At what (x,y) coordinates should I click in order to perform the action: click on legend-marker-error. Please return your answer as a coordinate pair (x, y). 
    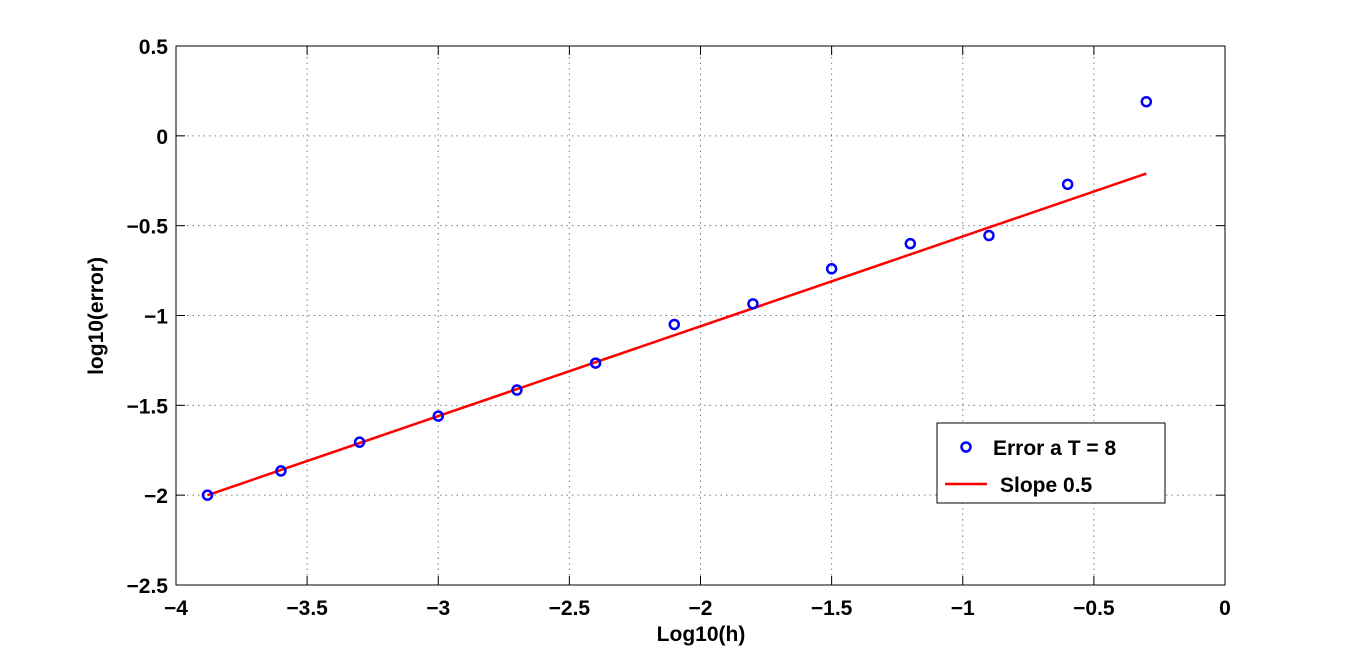
    Looking at the image, I should click on (966, 447).